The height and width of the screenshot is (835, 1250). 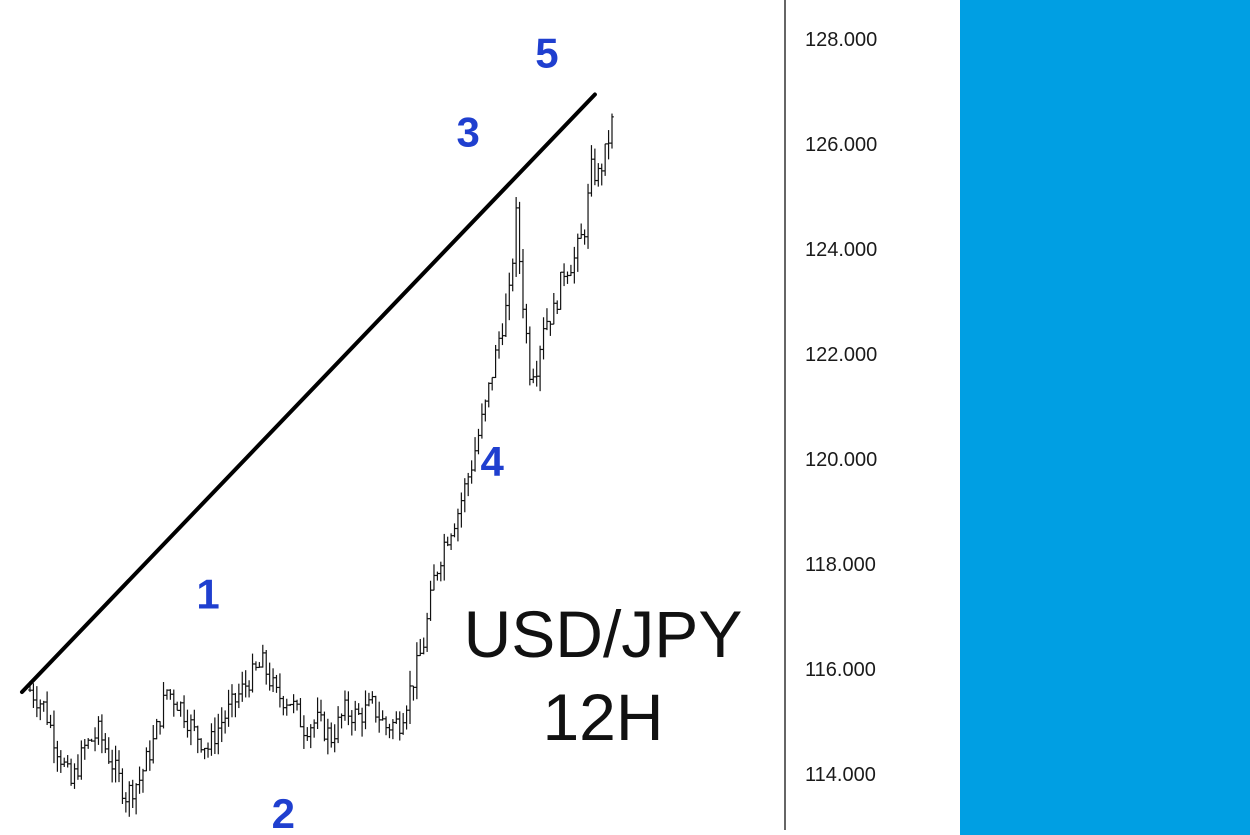 I want to click on wave-label-4: 4, so click(x=492, y=461).